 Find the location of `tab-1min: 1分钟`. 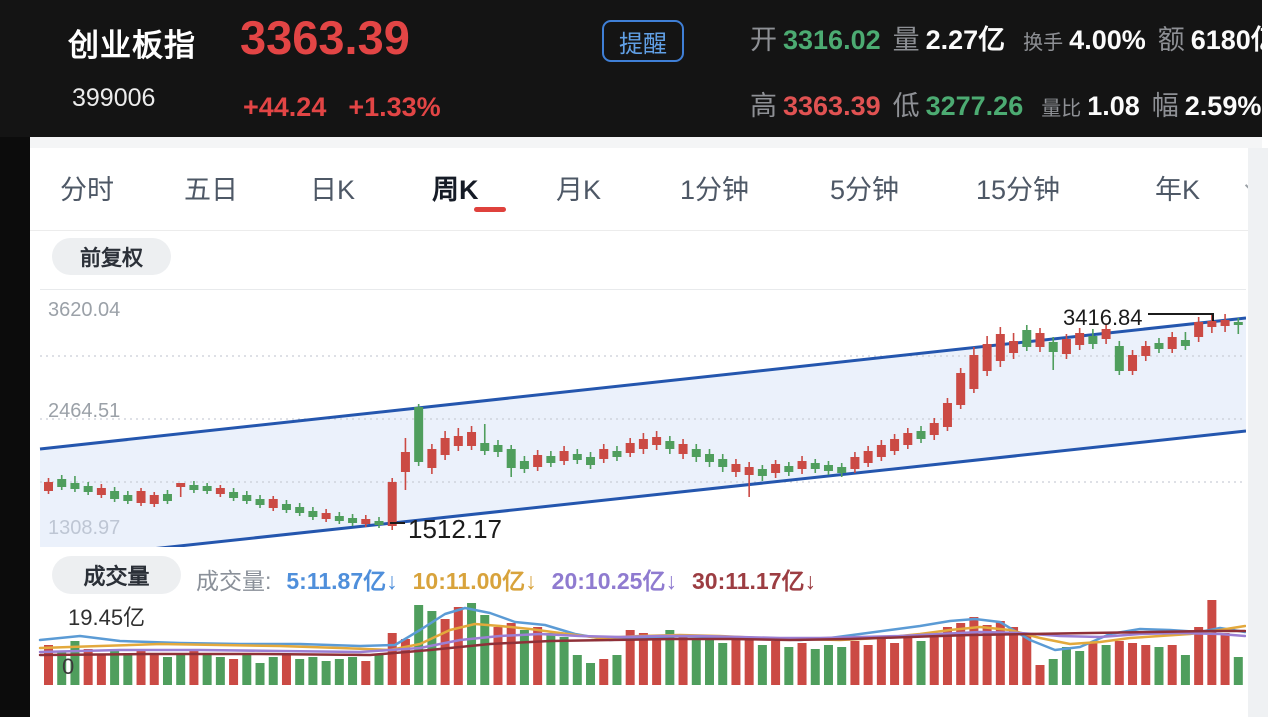

tab-1min: 1分钟 is located at coordinates (715, 190).